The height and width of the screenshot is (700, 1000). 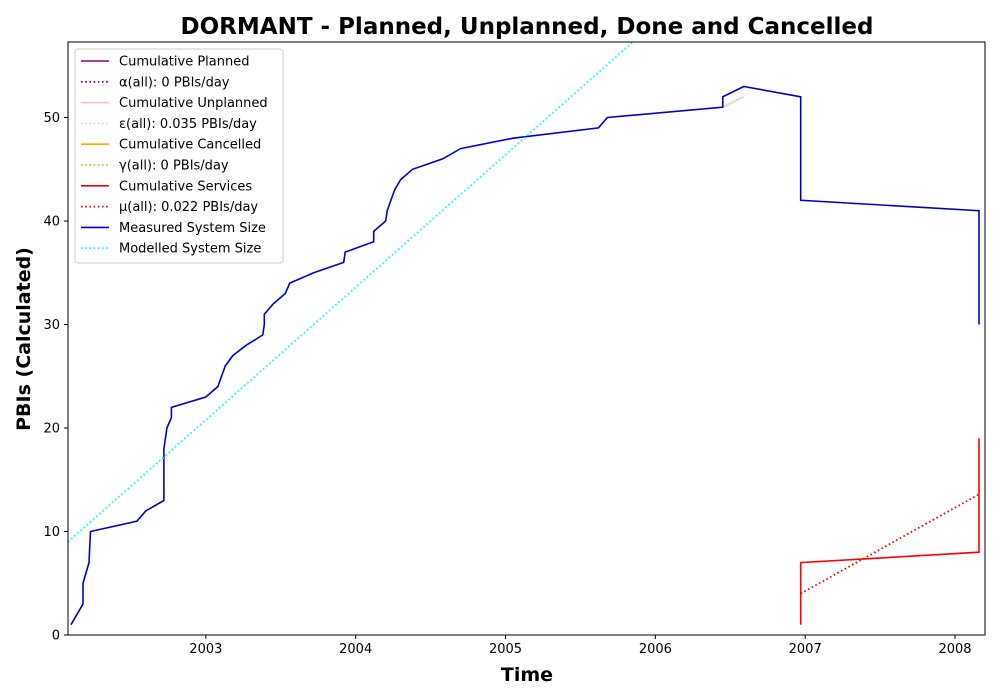 What do you see at coordinates (51, 118) in the screenshot?
I see `y-tick-label: 50` at bounding box center [51, 118].